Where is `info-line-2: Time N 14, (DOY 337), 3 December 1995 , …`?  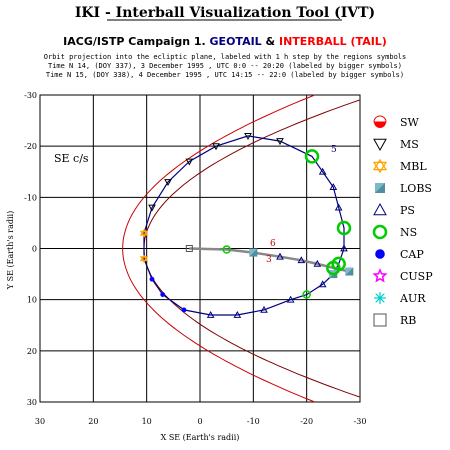
info-line-2: Time N 14, (DOY 337), 3 December 1995 , … is located at coordinates (225, 66).